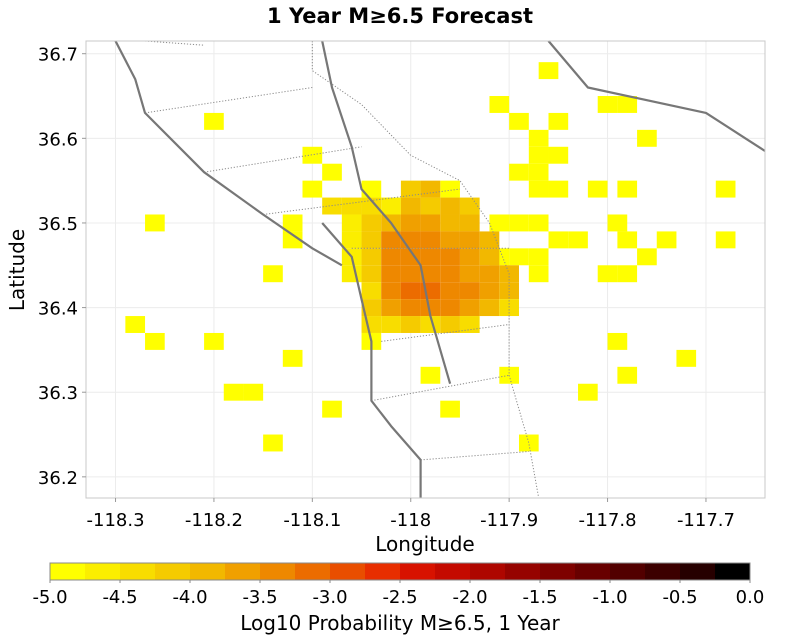 The image size is (800, 643). I want to click on y-tick-label: 36.7, so click(58, 55).